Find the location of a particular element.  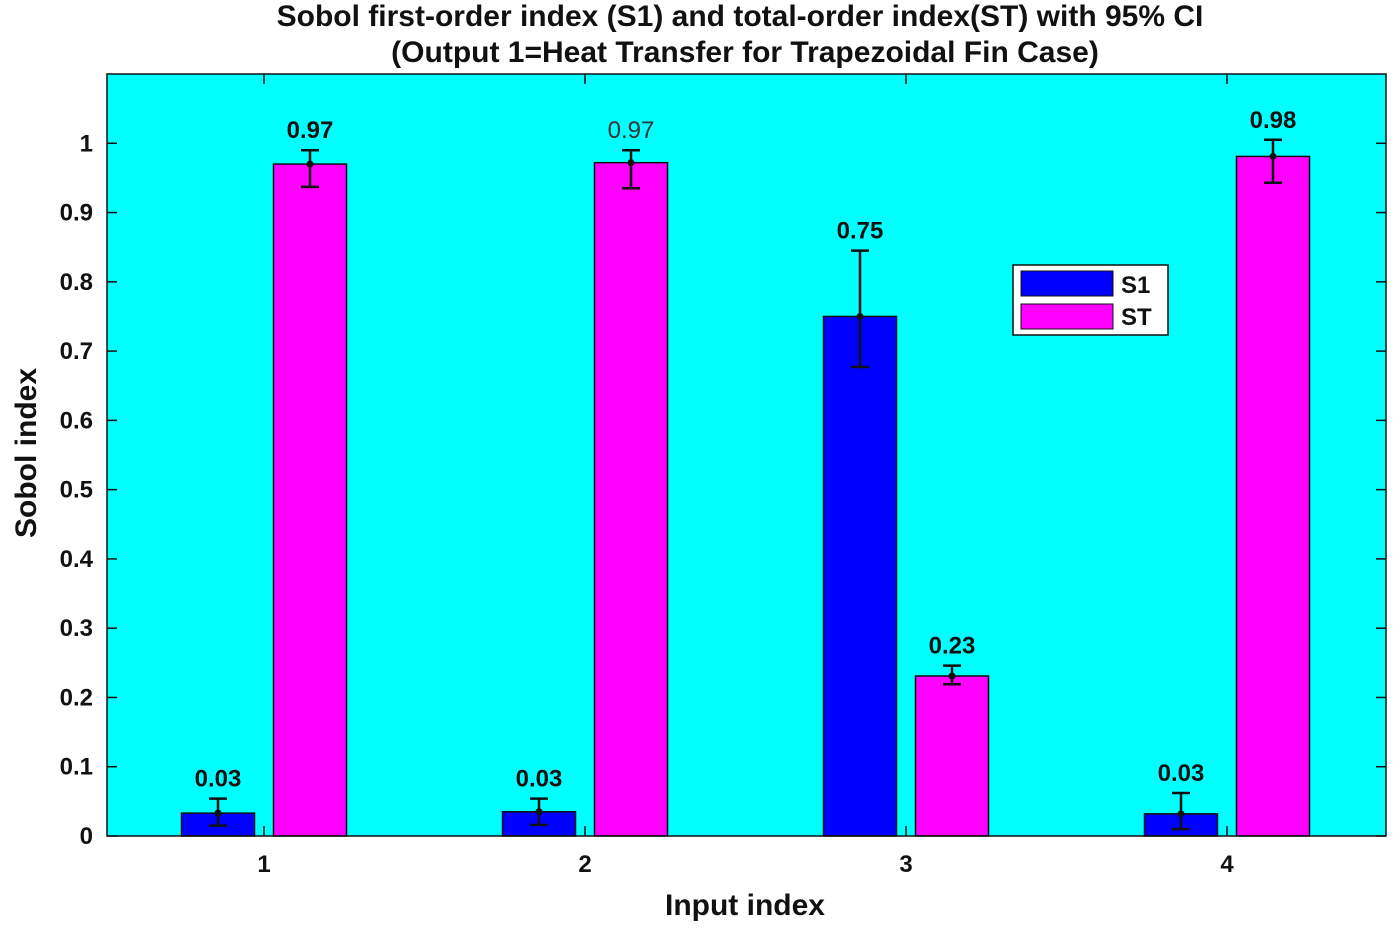

y-tick-label-7: 0.7 is located at coordinates (76, 351).